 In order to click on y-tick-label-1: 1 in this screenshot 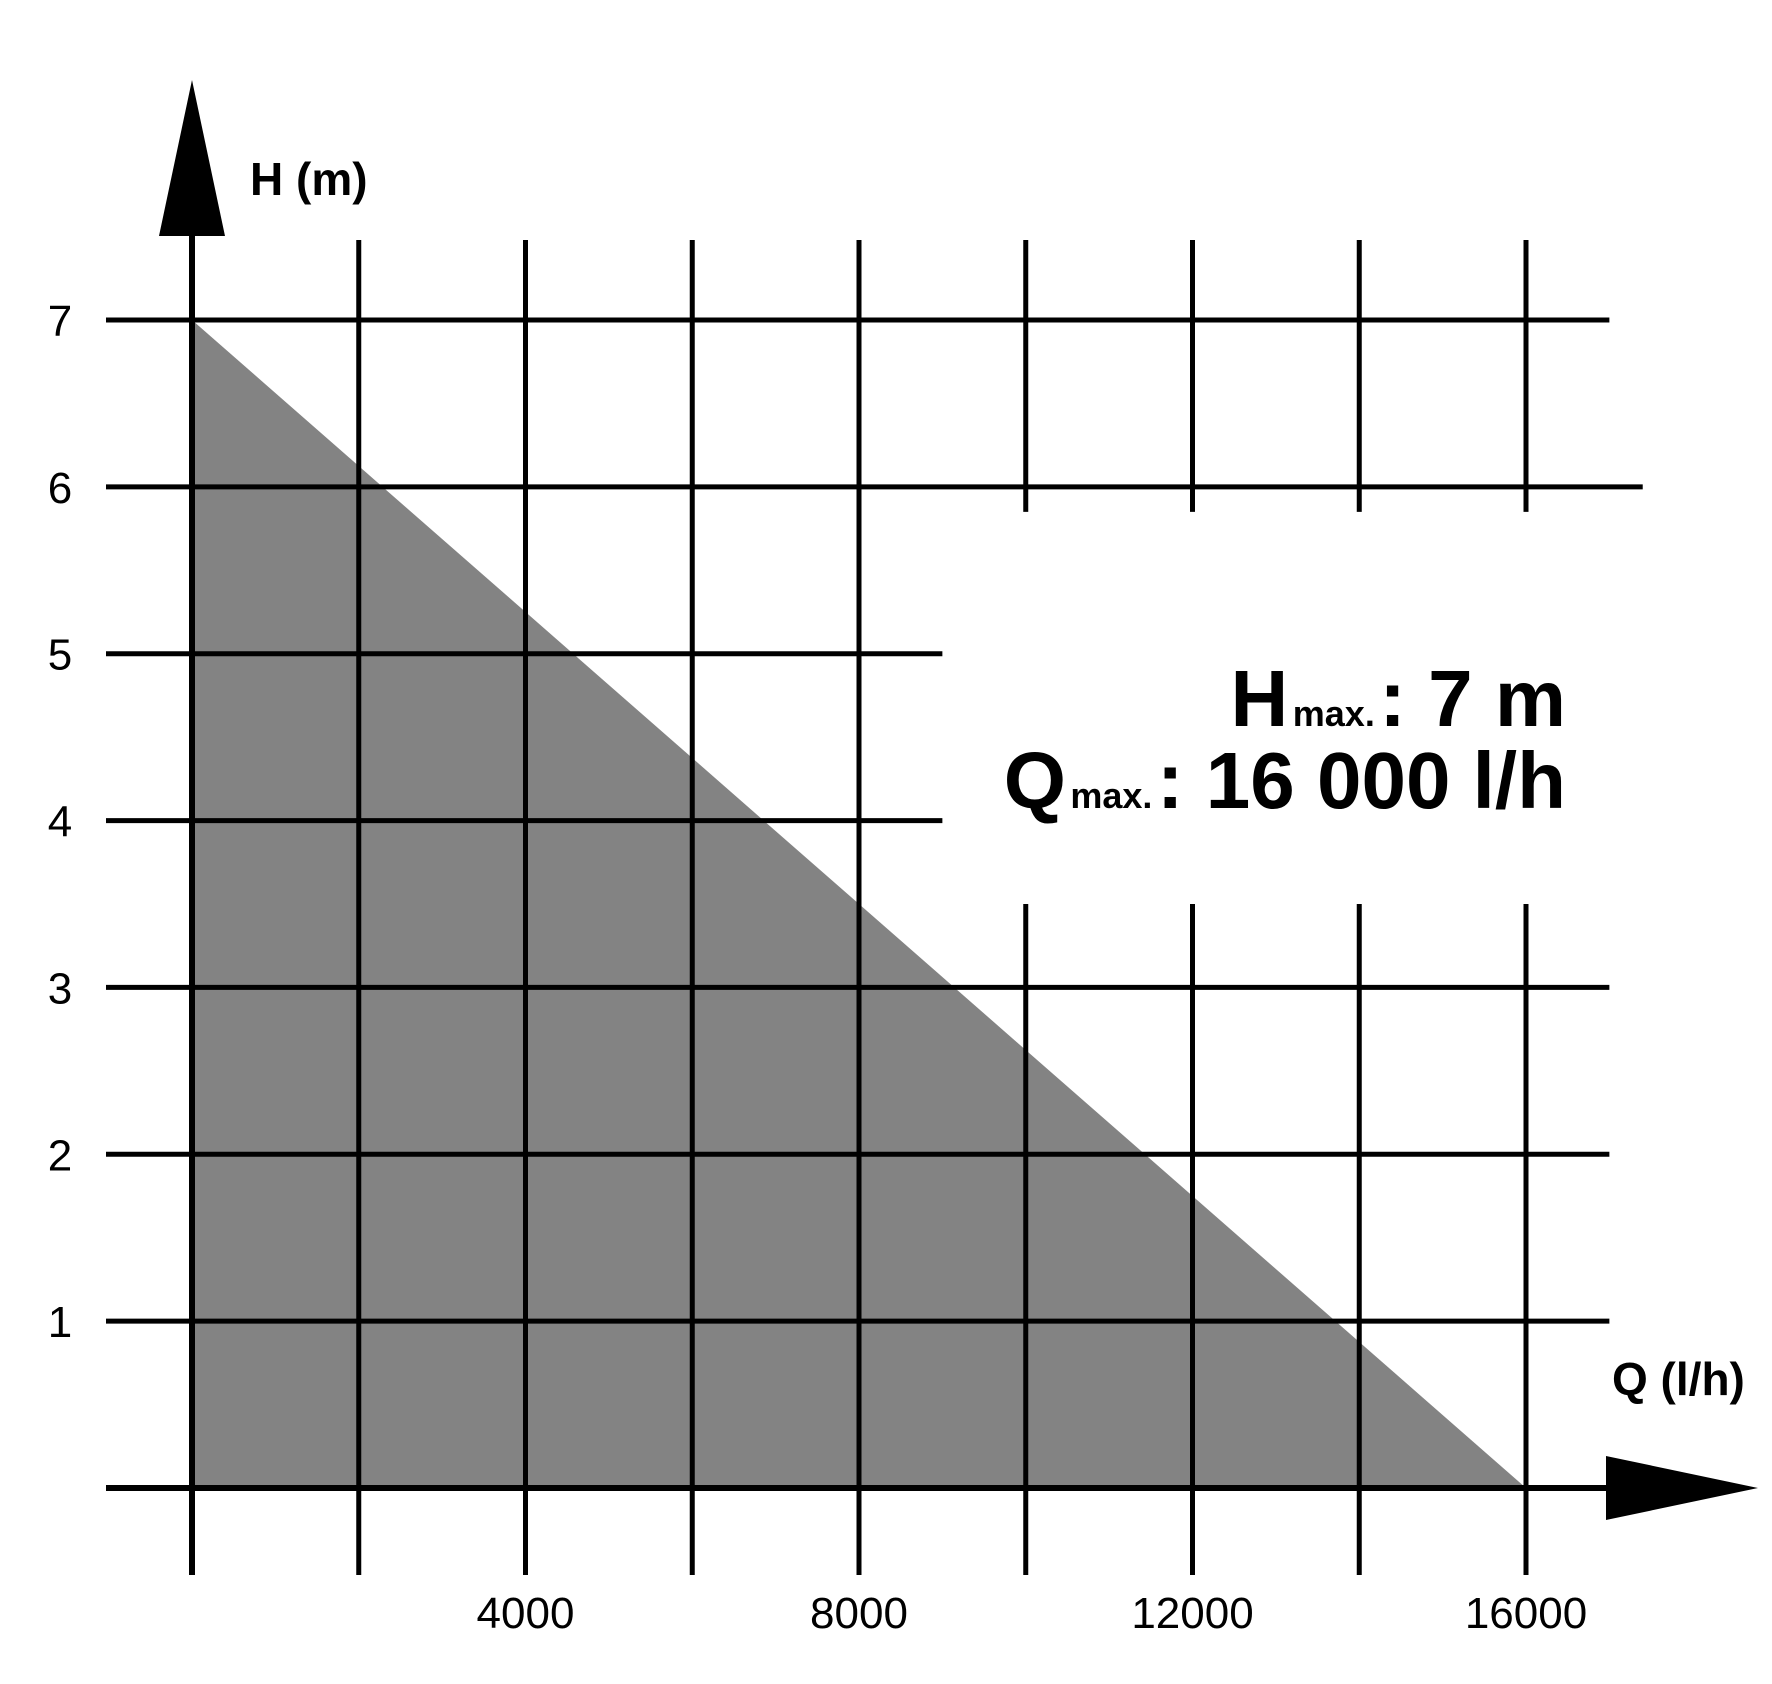, I will do `click(60, 1322)`.